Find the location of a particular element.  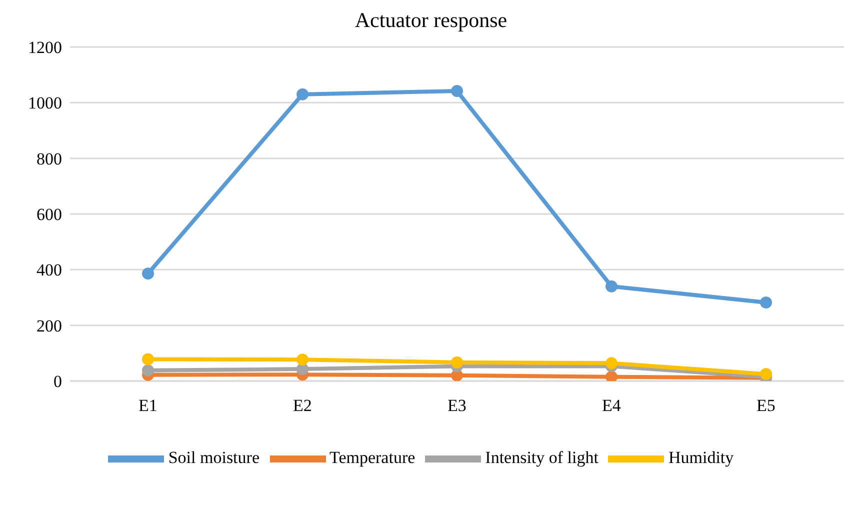

x-tick-label: E2 is located at coordinates (302, 406).